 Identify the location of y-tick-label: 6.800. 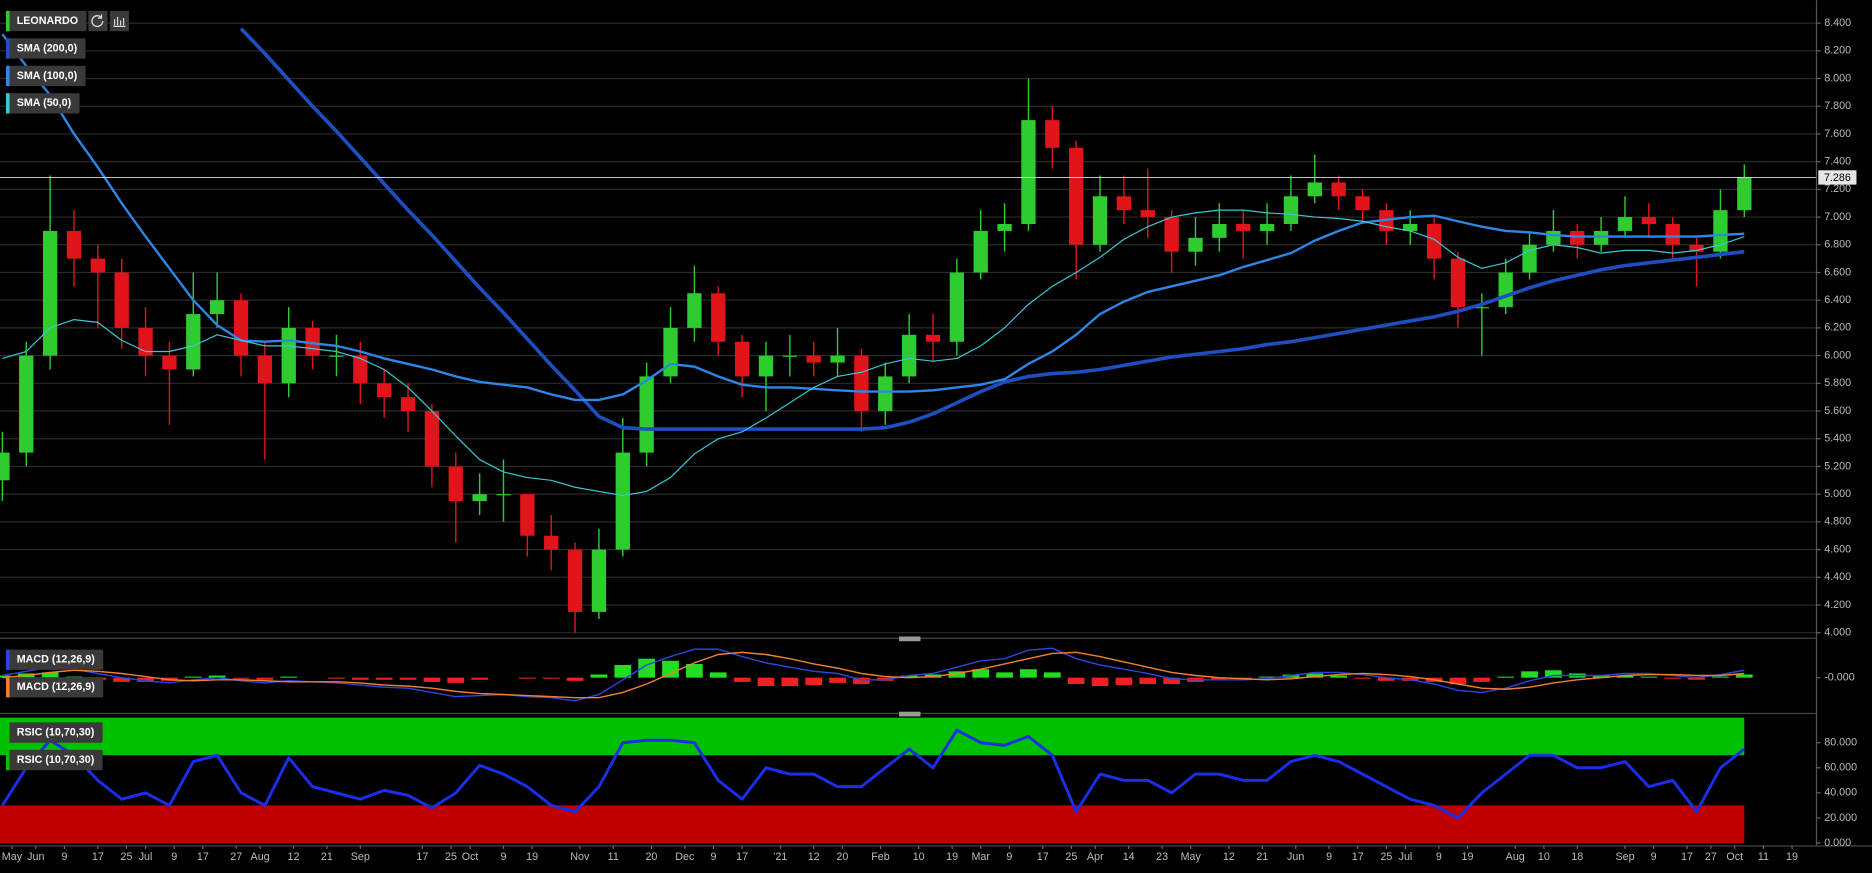
(1837, 245).